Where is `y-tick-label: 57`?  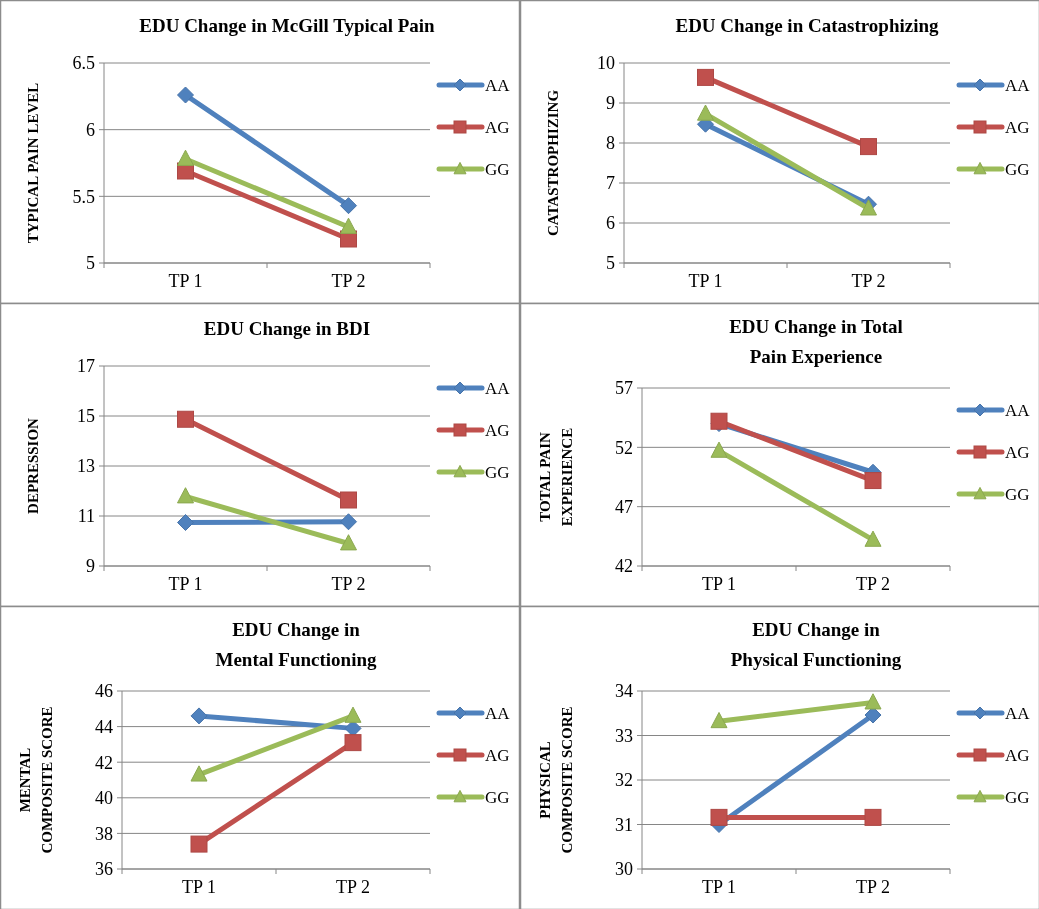
y-tick-label: 57 is located at coordinates (624, 388).